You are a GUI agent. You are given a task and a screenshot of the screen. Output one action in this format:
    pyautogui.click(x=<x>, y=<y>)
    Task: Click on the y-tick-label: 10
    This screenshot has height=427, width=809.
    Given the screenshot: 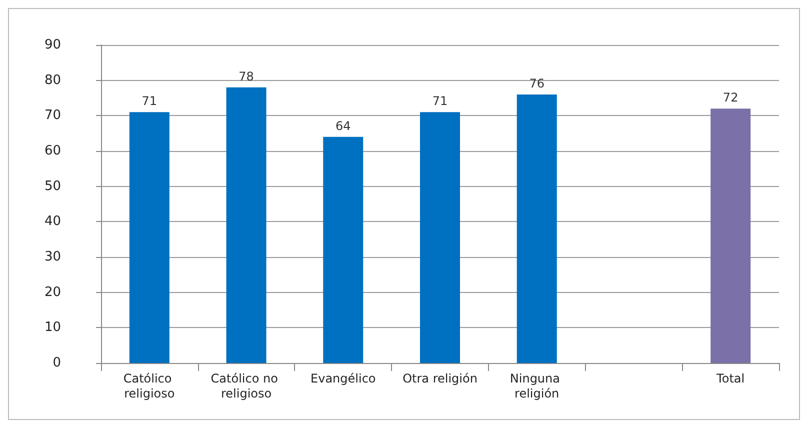 What is the action you would take?
    pyautogui.click(x=52, y=328)
    